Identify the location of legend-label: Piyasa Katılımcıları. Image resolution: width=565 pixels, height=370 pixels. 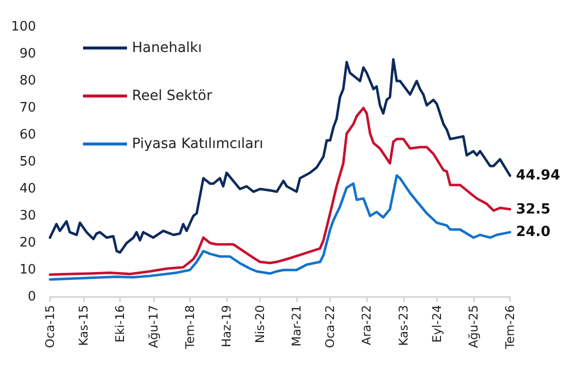
(198, 144).